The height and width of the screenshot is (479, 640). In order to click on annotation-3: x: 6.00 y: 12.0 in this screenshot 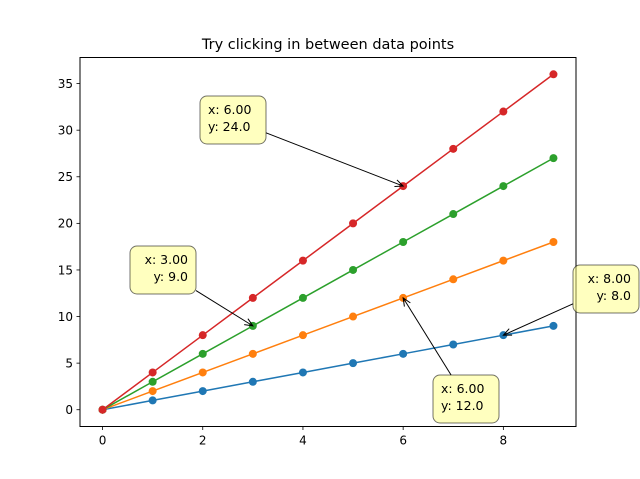, I will do `click(451, 360)`.